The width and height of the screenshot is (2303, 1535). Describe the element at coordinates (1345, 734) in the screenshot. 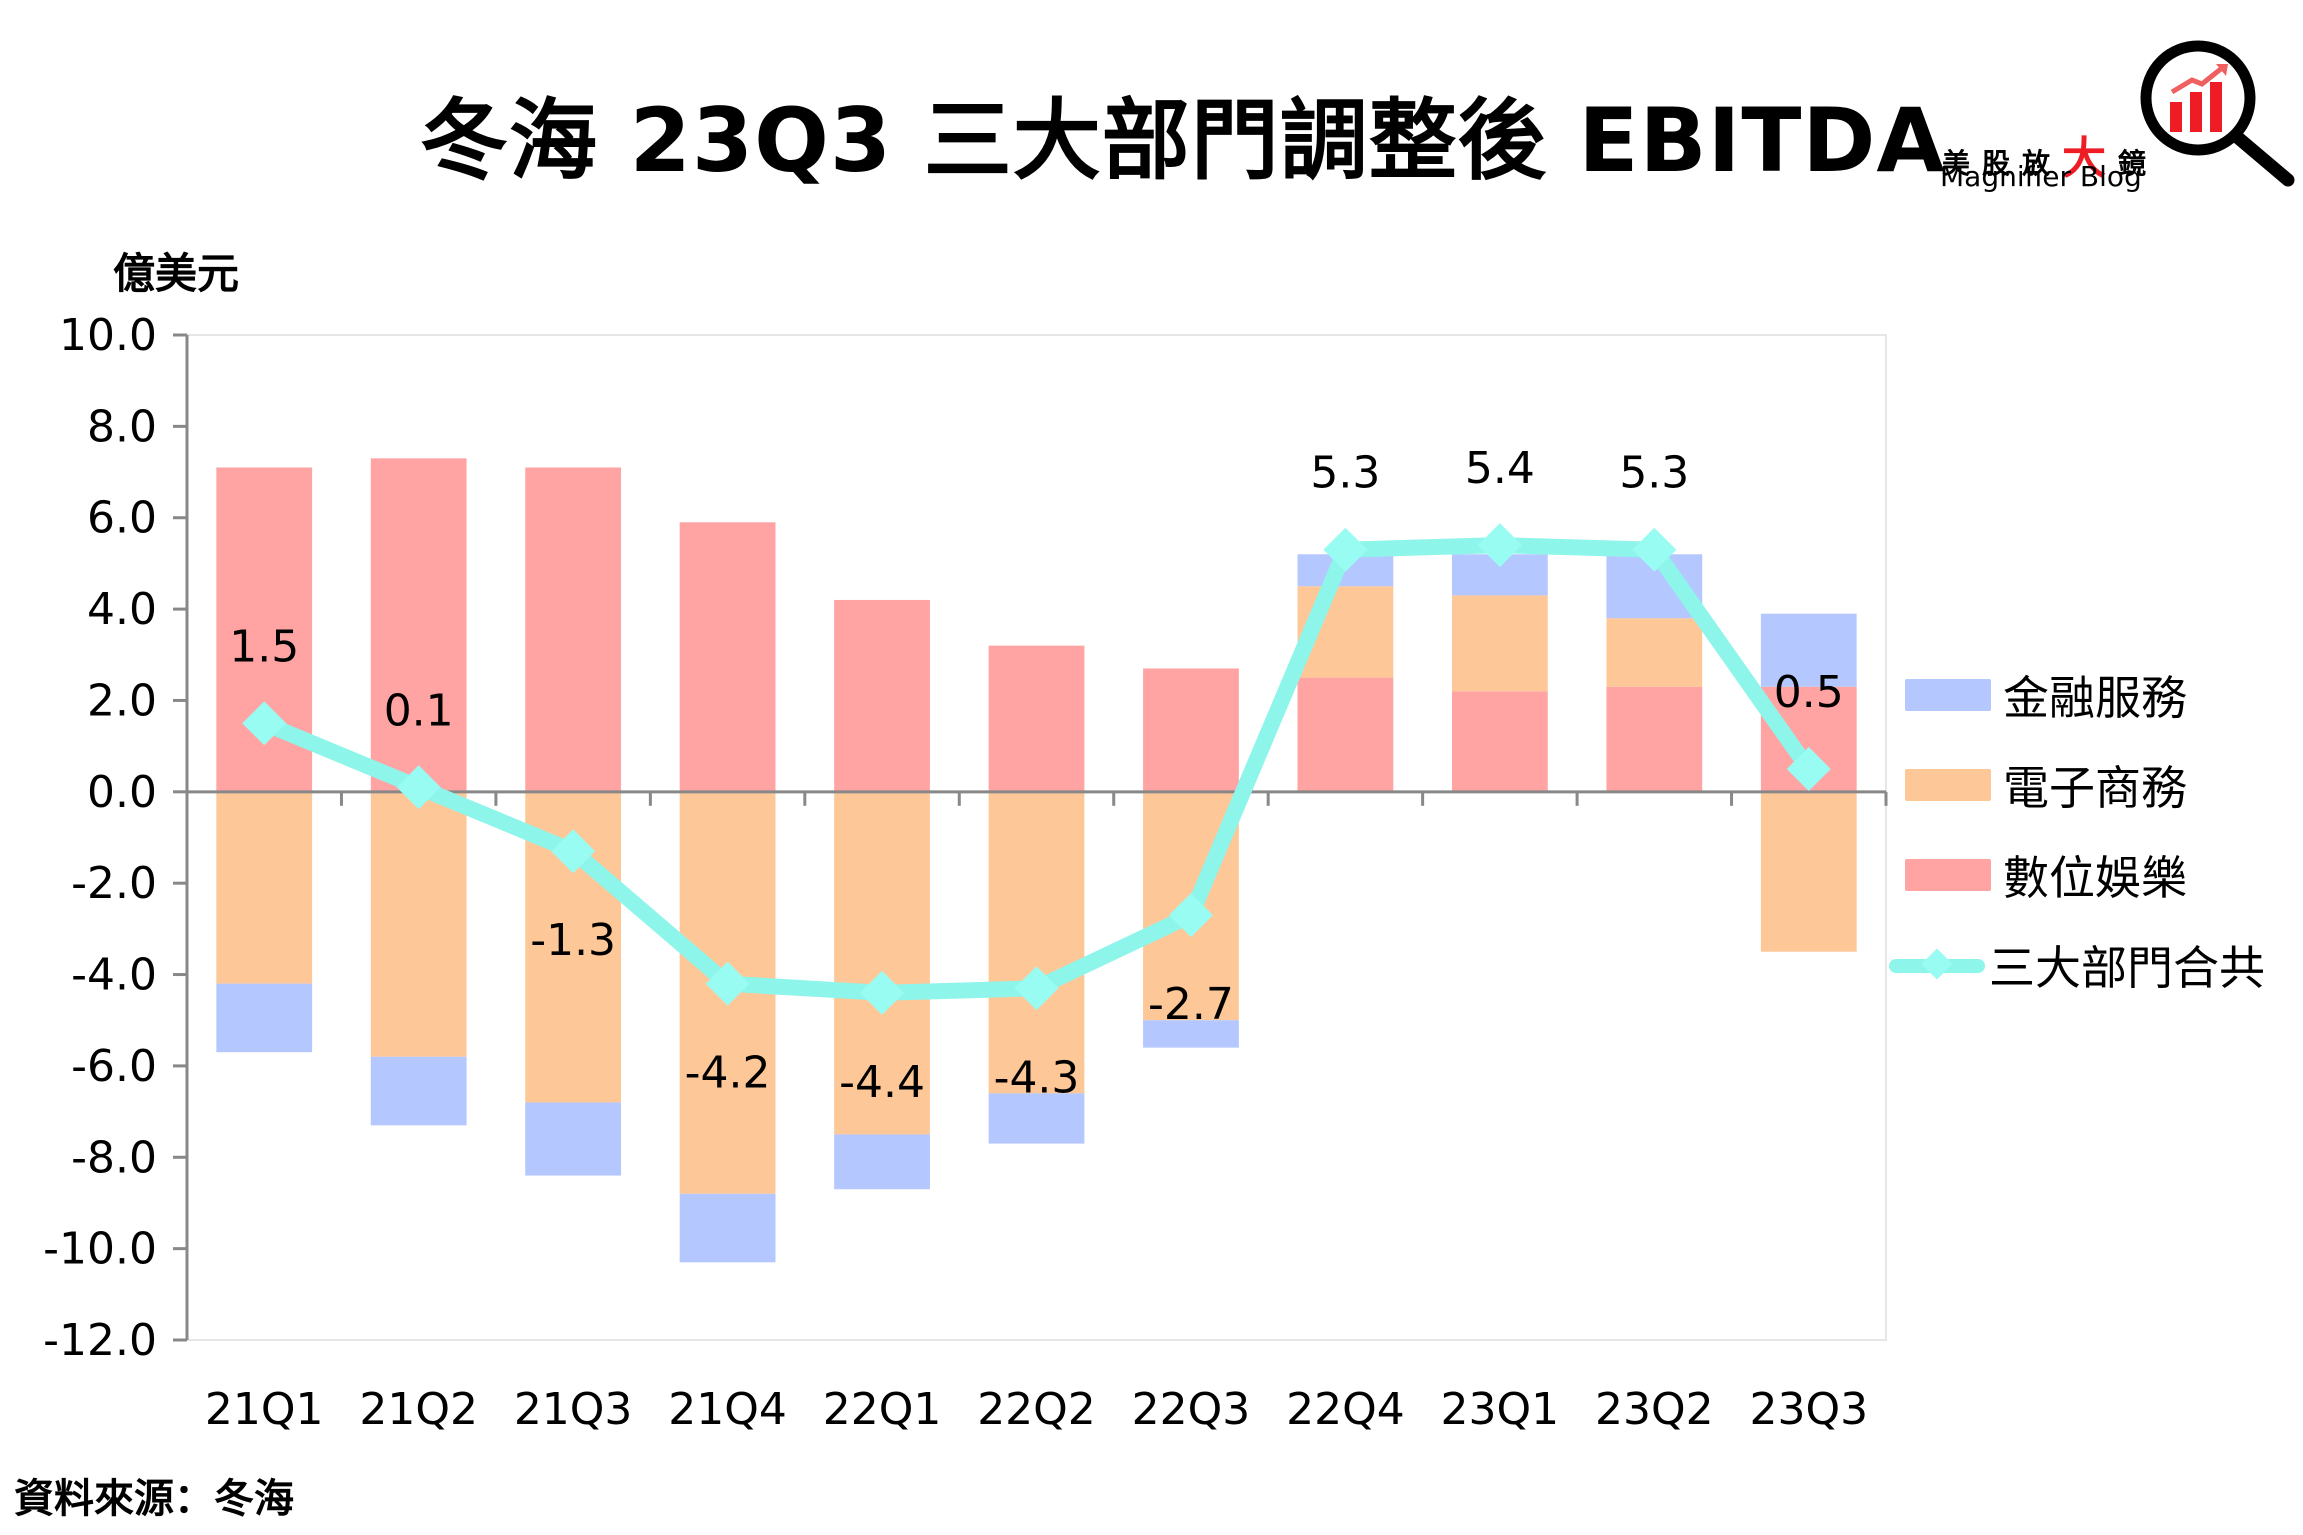

I see `bar-entertainment-22Q4` at that location.